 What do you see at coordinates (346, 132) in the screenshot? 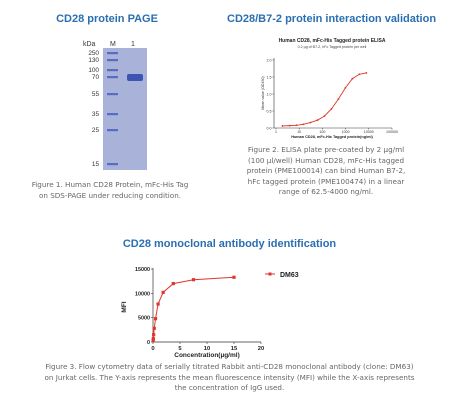
I see `elisa-x-tick-label: 1000` at bounding box center [346, 132].